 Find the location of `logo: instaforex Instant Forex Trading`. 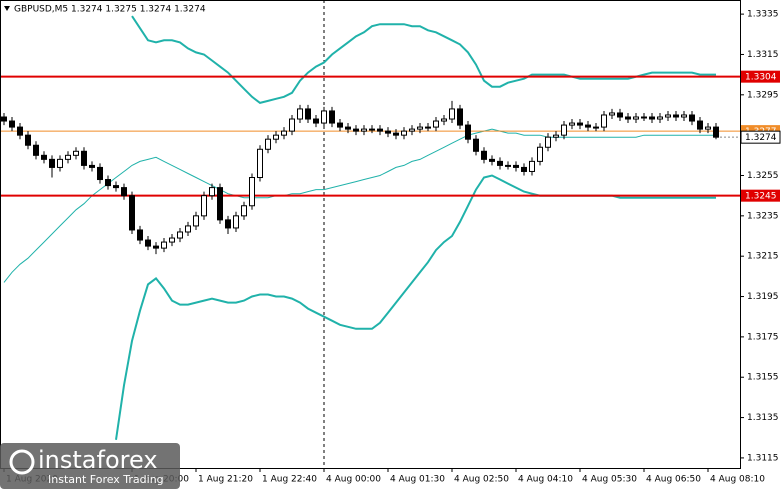

logo: instaforex Instant Forex Trading is located at coordinates (90, 466).